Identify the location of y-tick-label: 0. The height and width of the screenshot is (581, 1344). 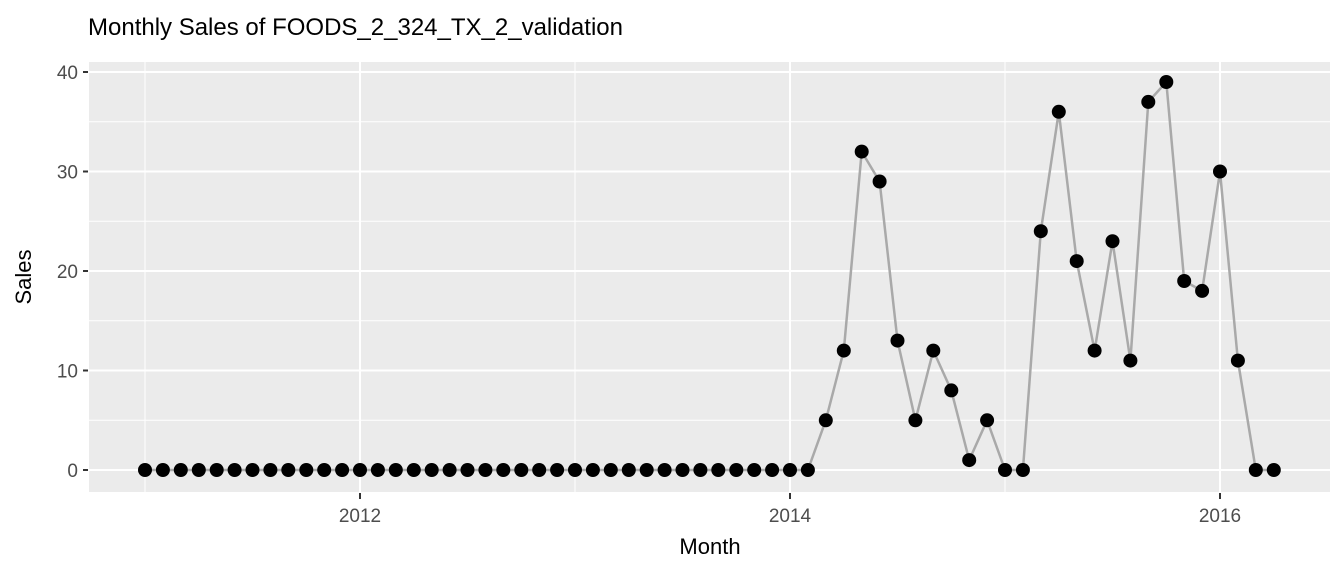
(72, 471).